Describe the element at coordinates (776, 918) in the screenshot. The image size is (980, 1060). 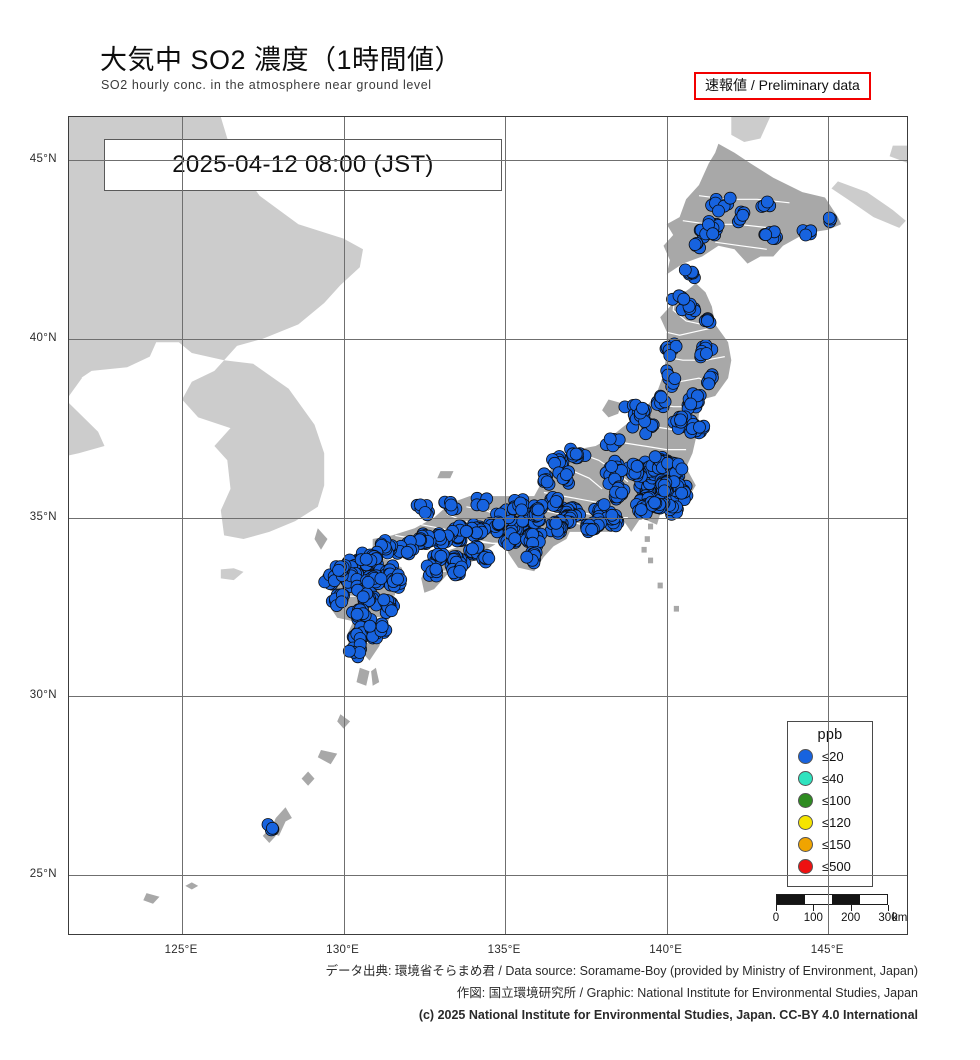
I see `scale-label: 0` at that location.